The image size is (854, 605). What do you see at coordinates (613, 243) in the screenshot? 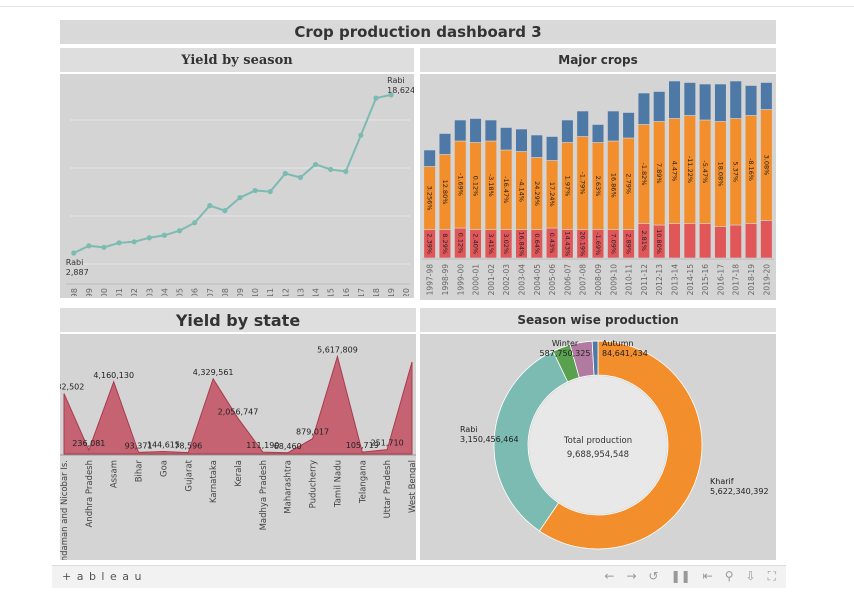
I see `bar-data-label: 7.09%` at bounding box center [613, 243].